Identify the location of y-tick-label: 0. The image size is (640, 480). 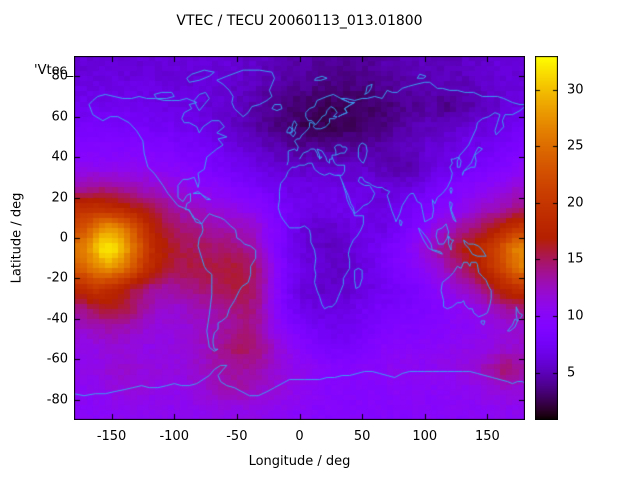
(63, 238).